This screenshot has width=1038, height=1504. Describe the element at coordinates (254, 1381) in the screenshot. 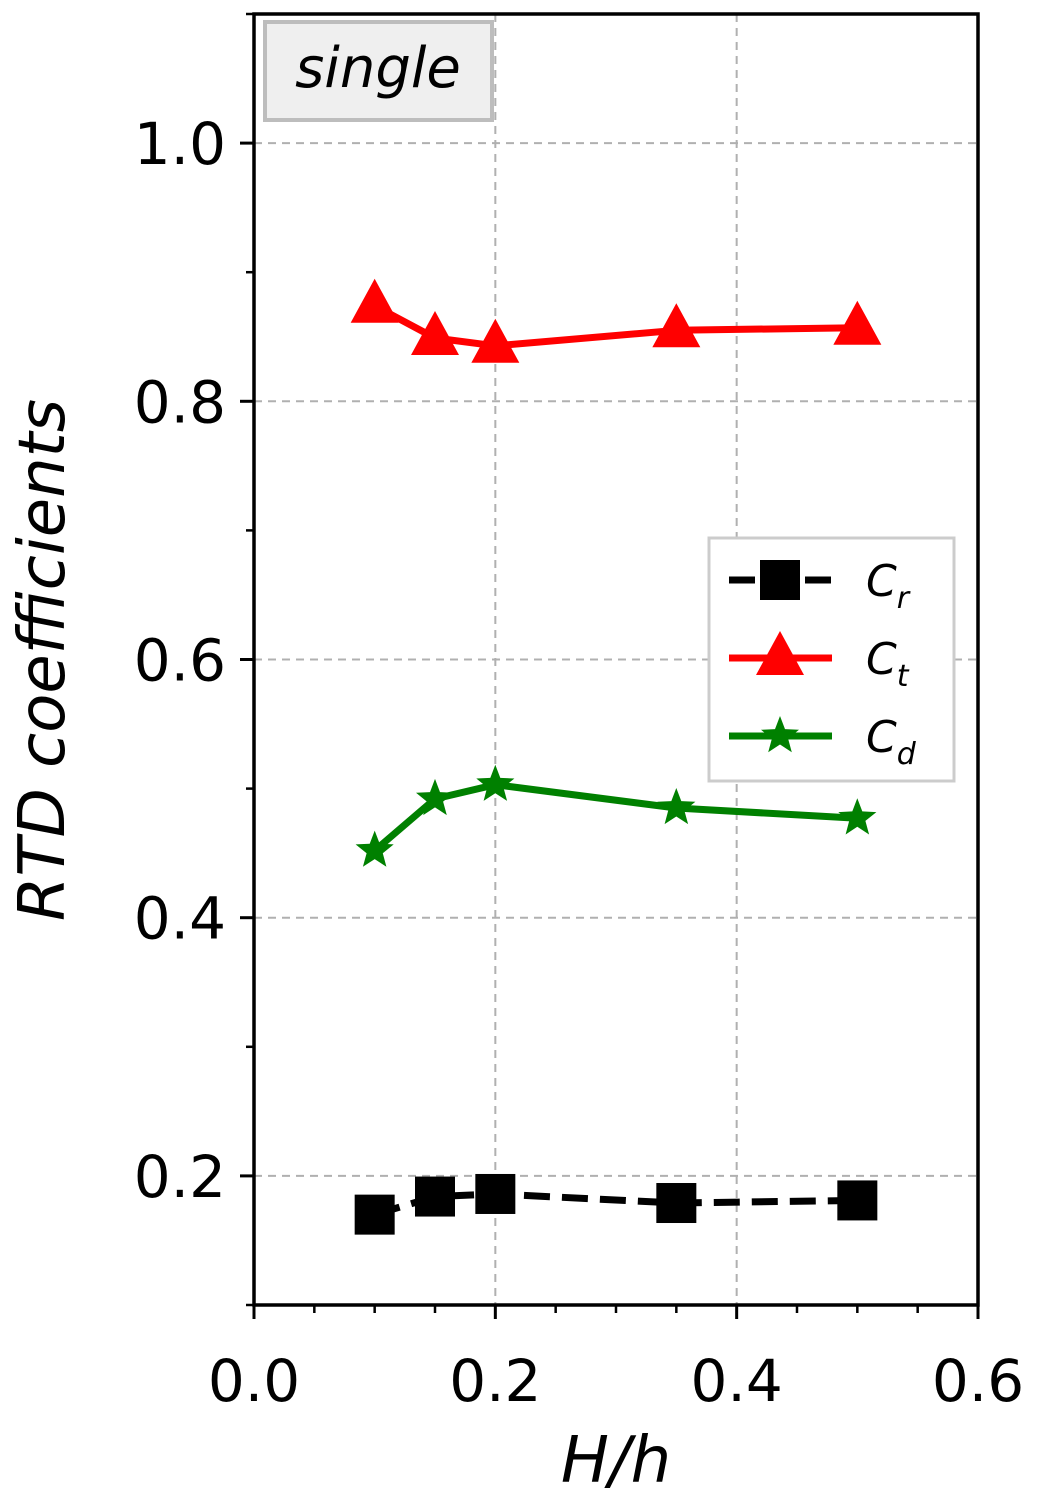

I see `x-tick-label: 0.0` at that location.